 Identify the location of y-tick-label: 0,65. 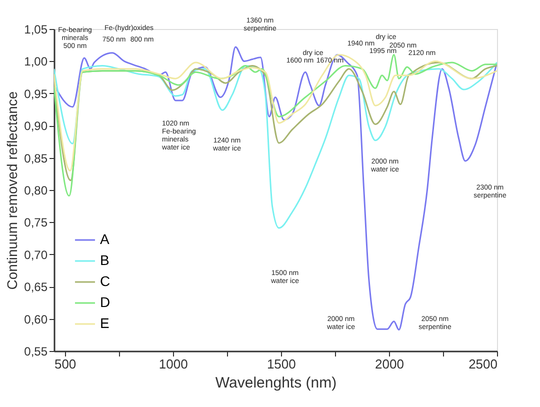
(36, 287).